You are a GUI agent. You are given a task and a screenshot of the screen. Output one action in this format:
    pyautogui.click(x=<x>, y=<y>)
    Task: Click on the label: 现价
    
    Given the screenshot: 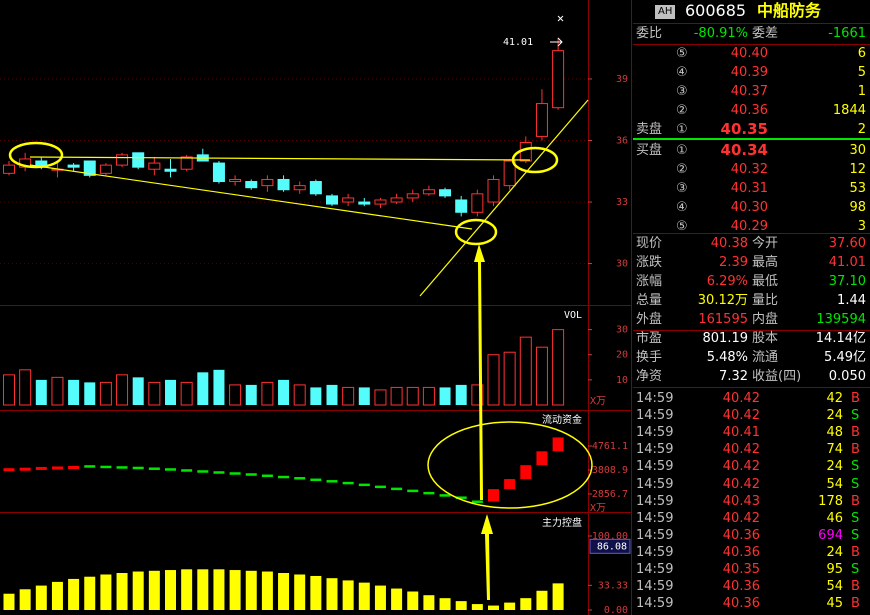 What is the action you would take?
    pyautogui.click(x=649, y=243)
    